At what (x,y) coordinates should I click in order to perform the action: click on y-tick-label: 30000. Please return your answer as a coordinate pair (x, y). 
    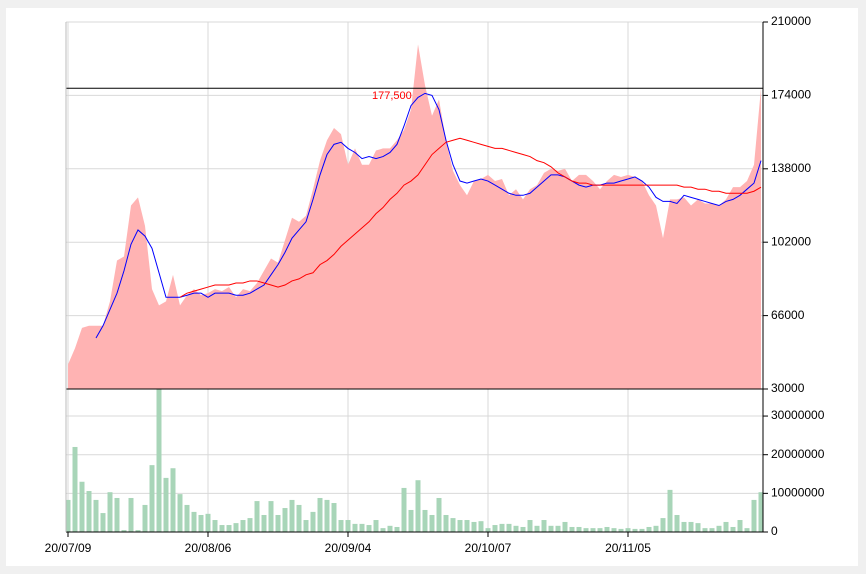
    Looking at the image, I should click on (788, 388).